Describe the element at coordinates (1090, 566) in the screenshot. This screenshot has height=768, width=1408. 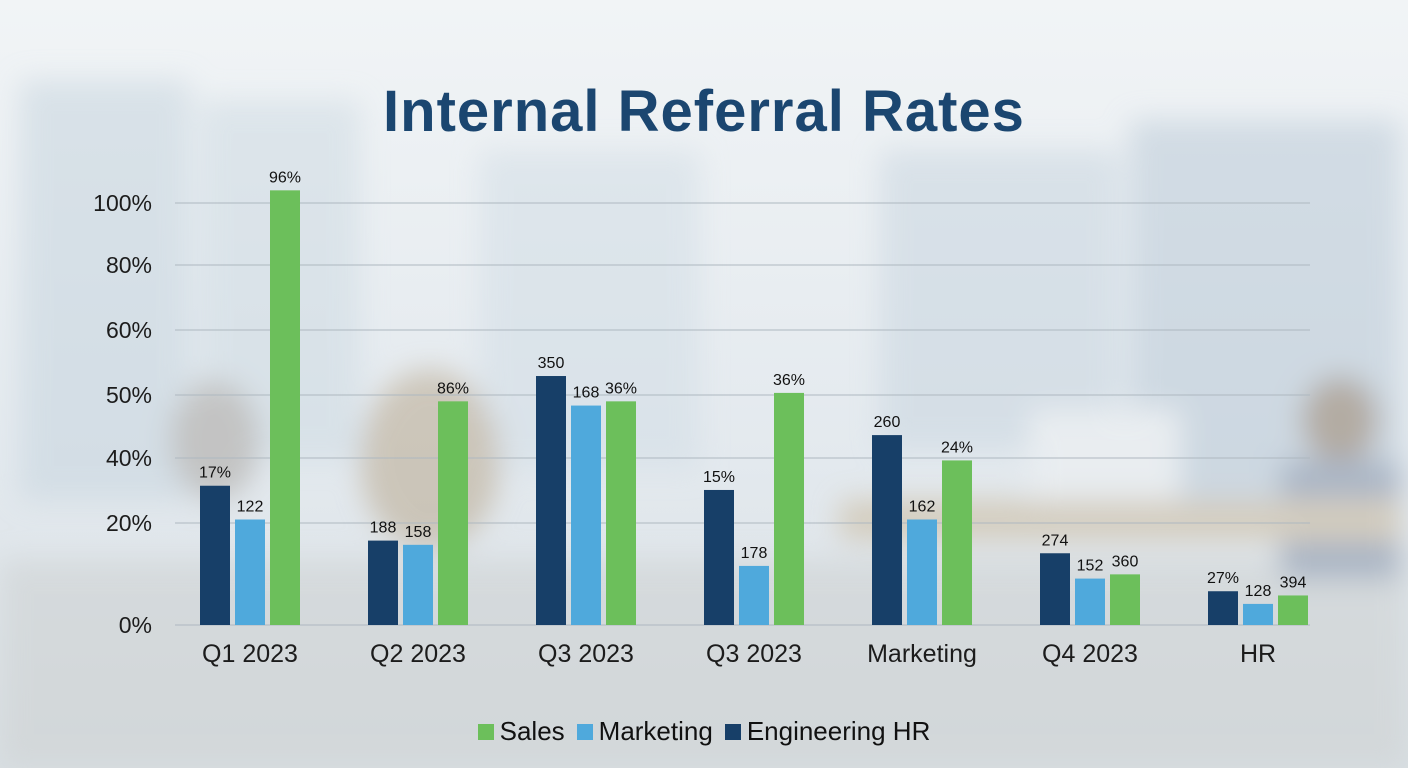
I see `data-label-marketing-5: 152` at that location.